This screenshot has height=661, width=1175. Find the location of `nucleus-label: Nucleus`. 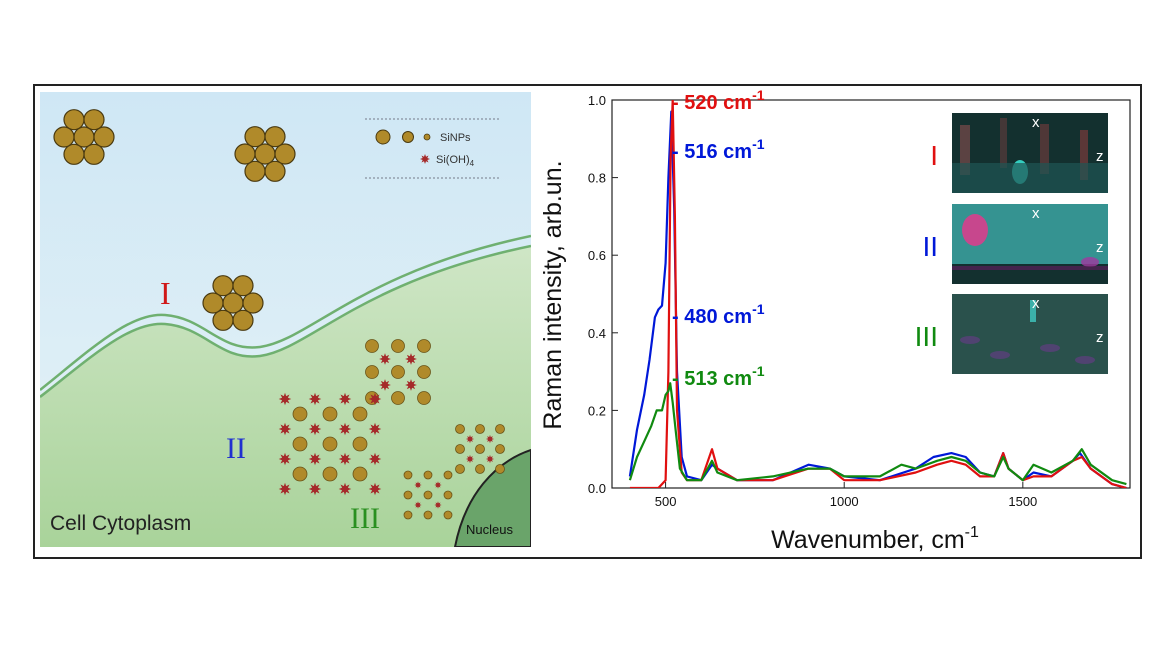

nucleus-label: Nucleus is located at coordinates (489, 529).